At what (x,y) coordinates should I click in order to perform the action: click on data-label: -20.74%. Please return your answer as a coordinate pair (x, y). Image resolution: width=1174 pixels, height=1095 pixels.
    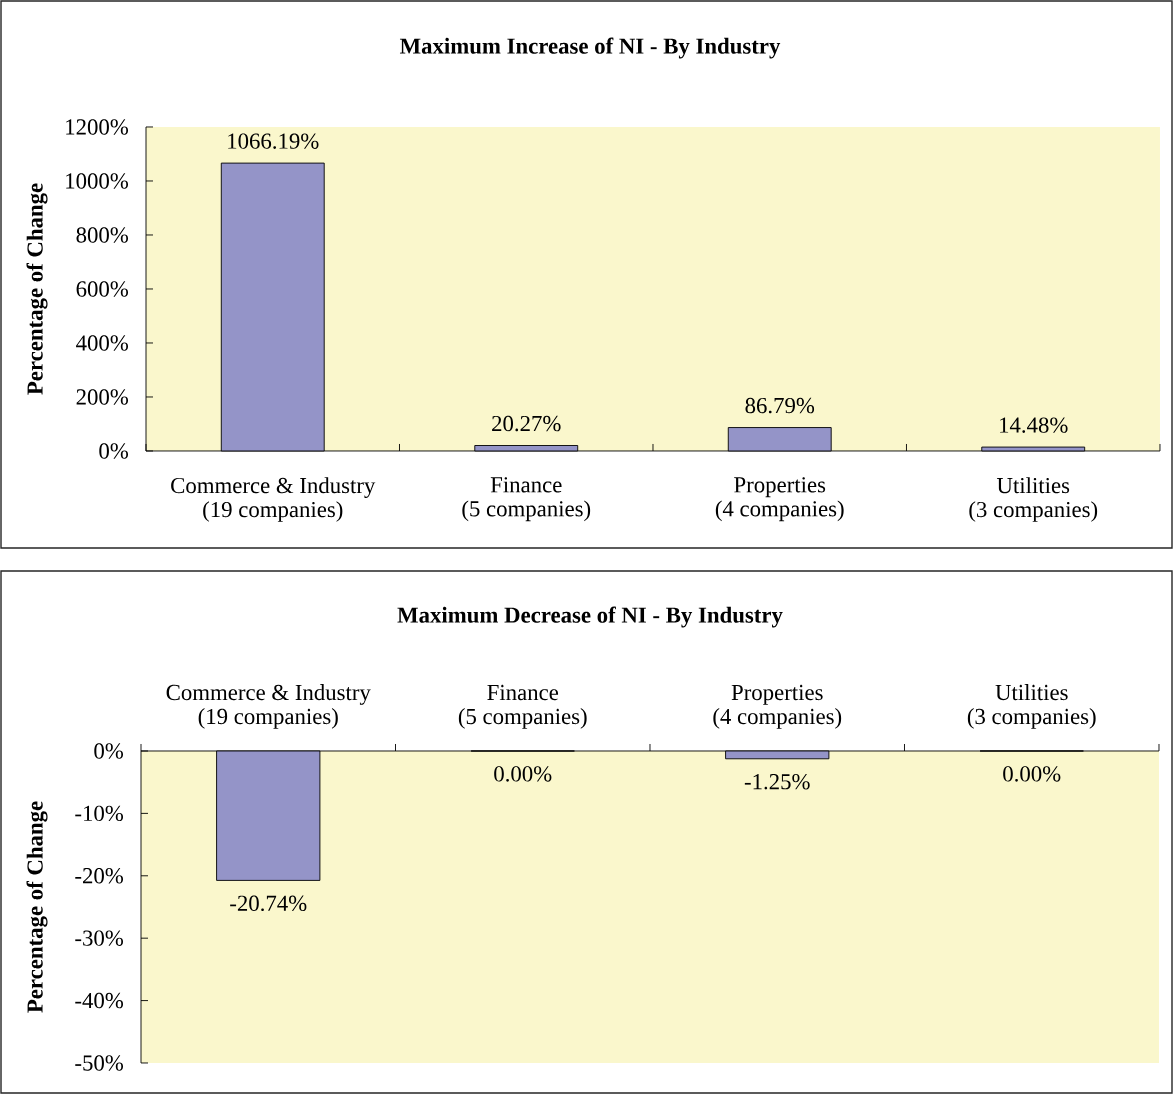
    Looking at the image, I should click on (268, 903).